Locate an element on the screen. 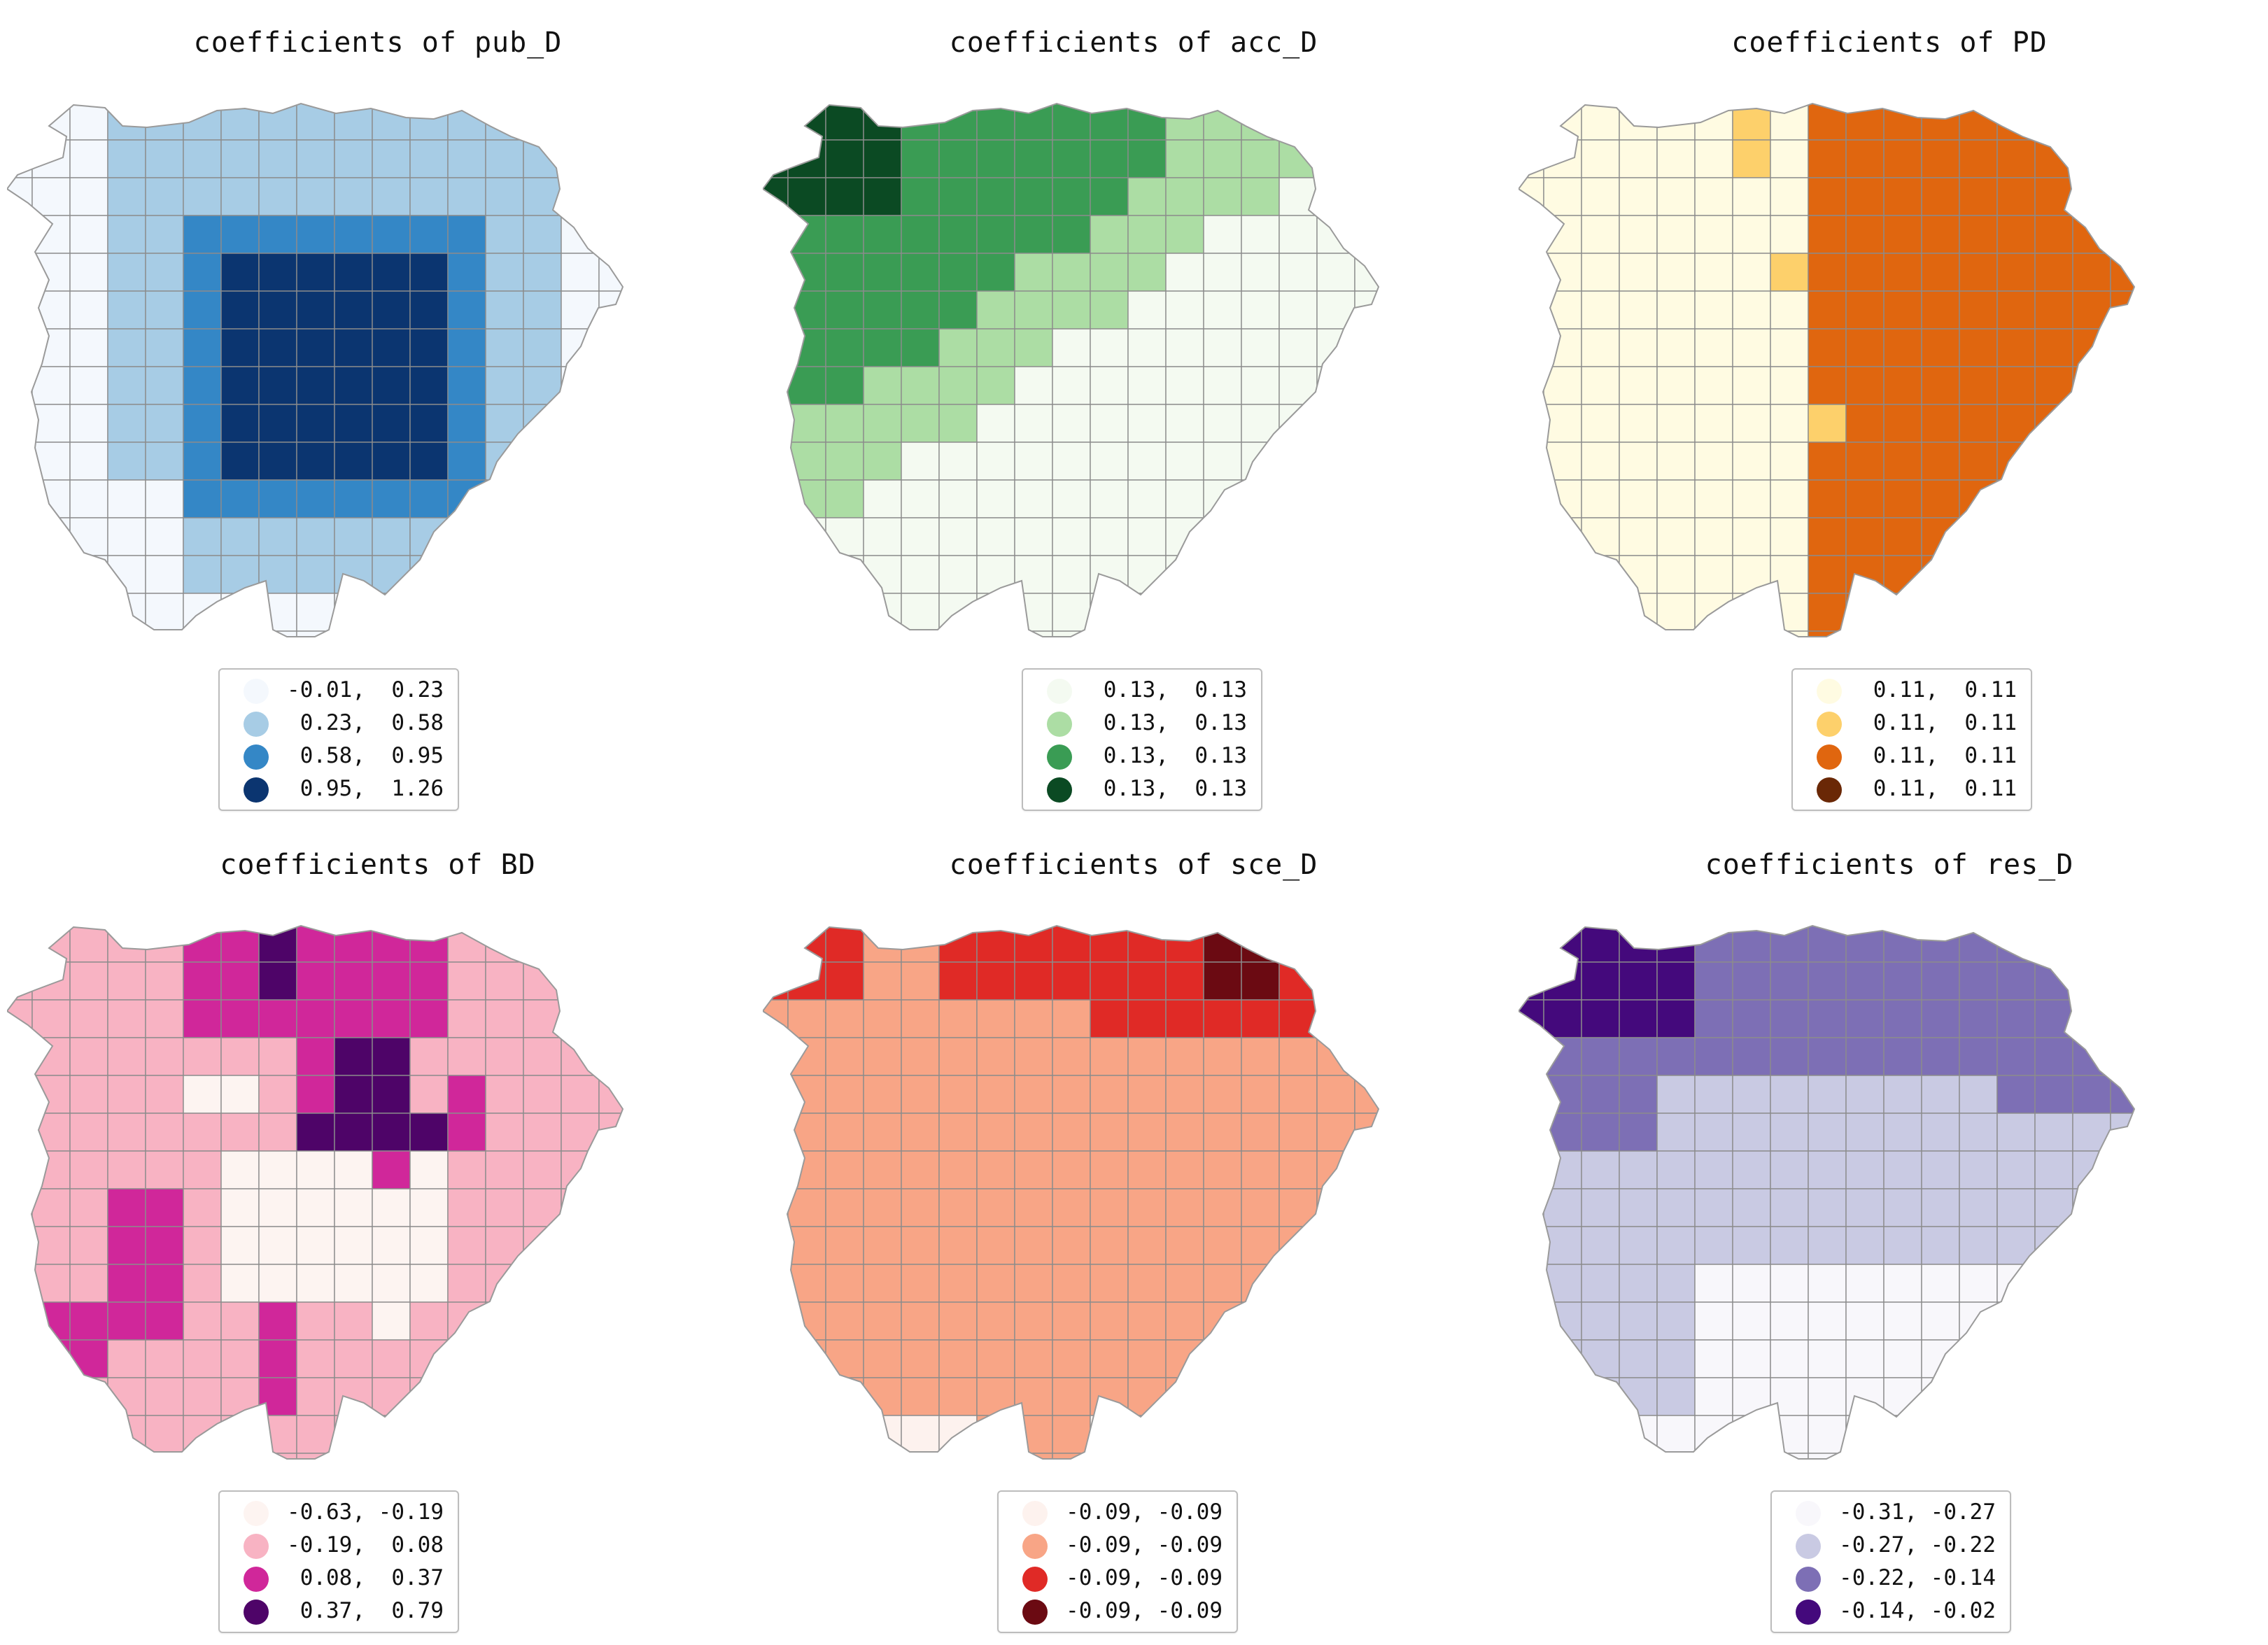  legend-swatch is located at coordinates (1059, 725).